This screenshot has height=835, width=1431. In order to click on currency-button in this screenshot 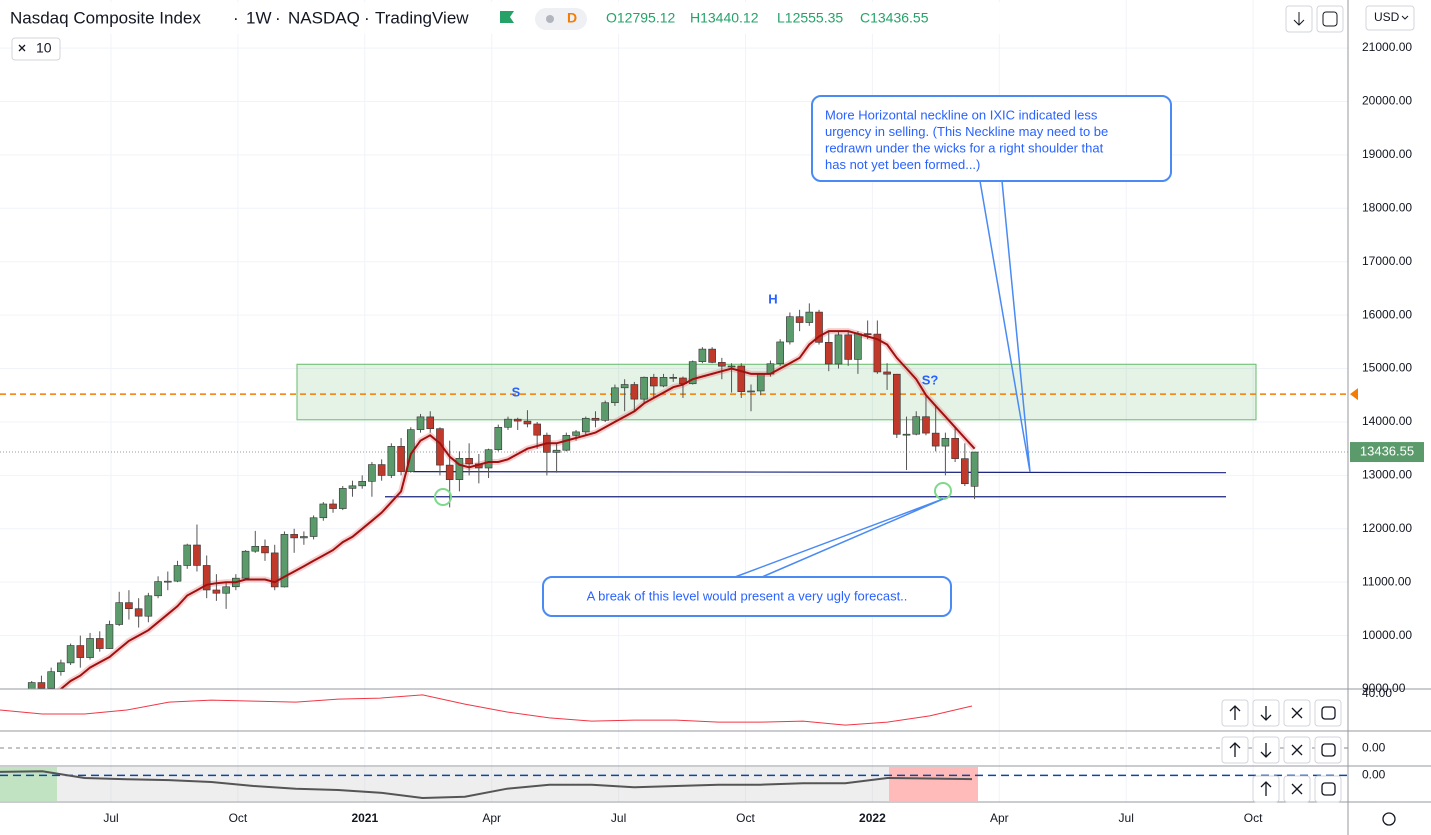, I will do `click(1390, 18)`.